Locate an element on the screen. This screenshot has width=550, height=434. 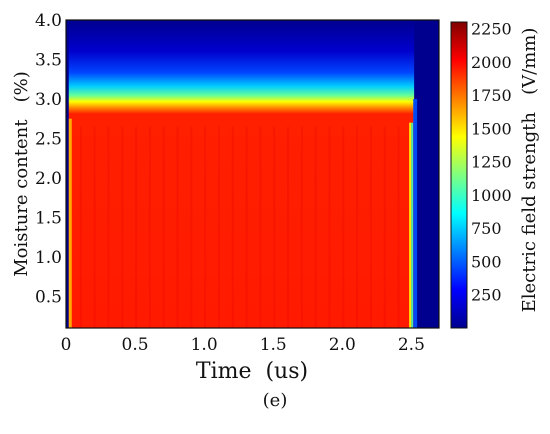
colorbar-tick-label: 1000 is located at coordinates (491, 195).